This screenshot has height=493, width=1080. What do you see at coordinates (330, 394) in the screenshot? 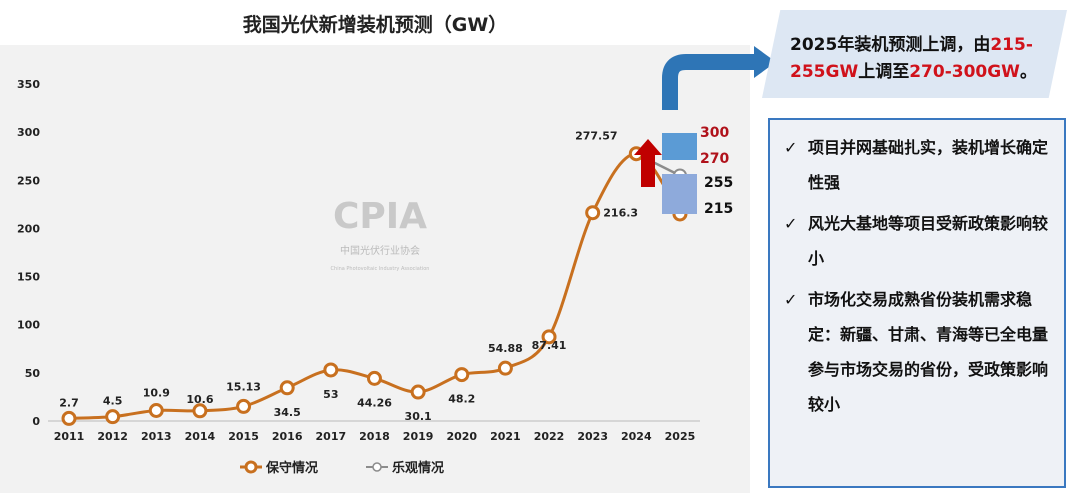
I see `data-label: 53` at bounding box center [330, 394].